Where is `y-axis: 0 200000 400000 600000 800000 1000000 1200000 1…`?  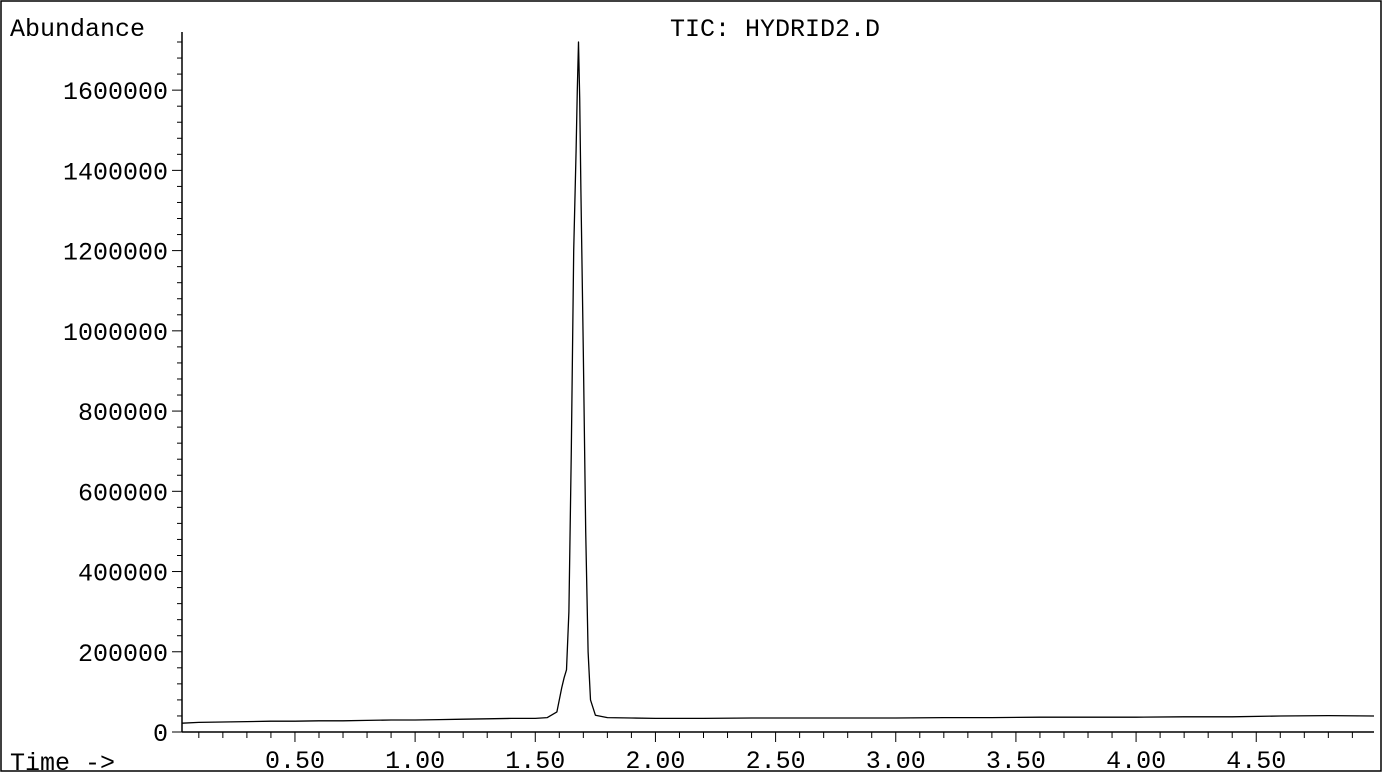 y-axis: 0 200000 400000 600000 800000 1000000 1200000 1… is located at coordinates (123, 390).